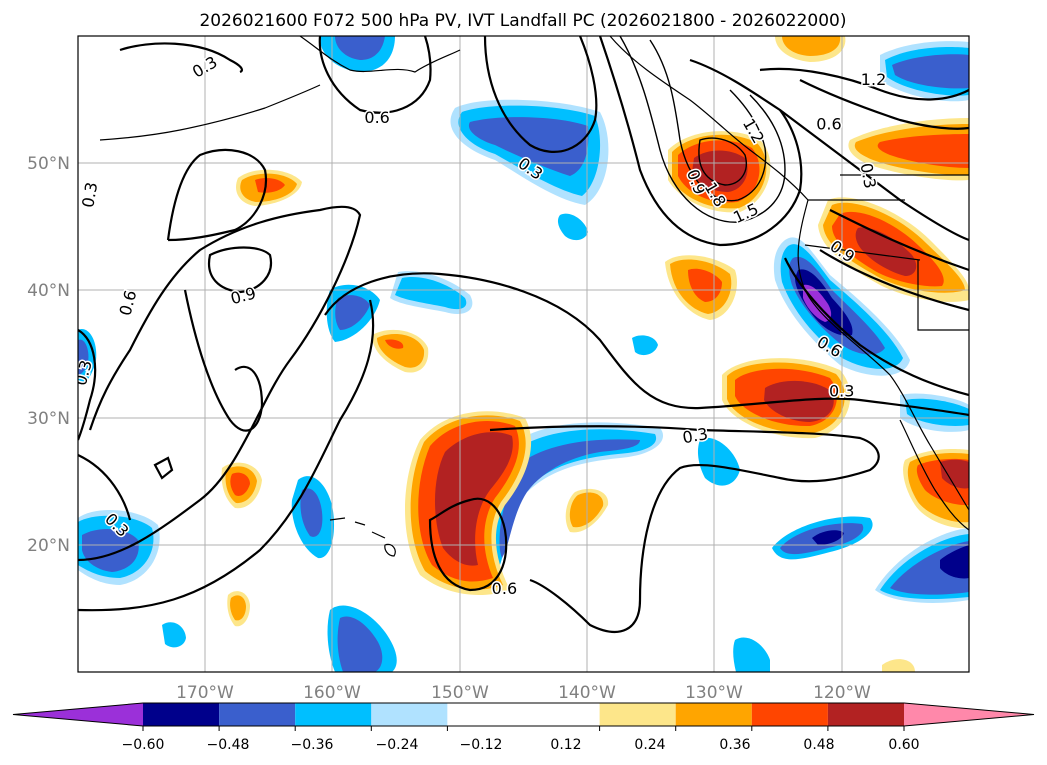  I want to click on x-tick-label: 130°W, so click(714, 693).